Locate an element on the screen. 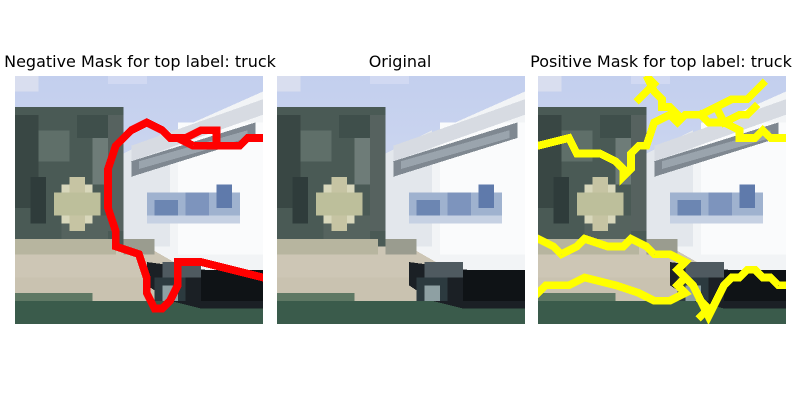  positive-mask-outline-top is located at coordinates (653, 132).